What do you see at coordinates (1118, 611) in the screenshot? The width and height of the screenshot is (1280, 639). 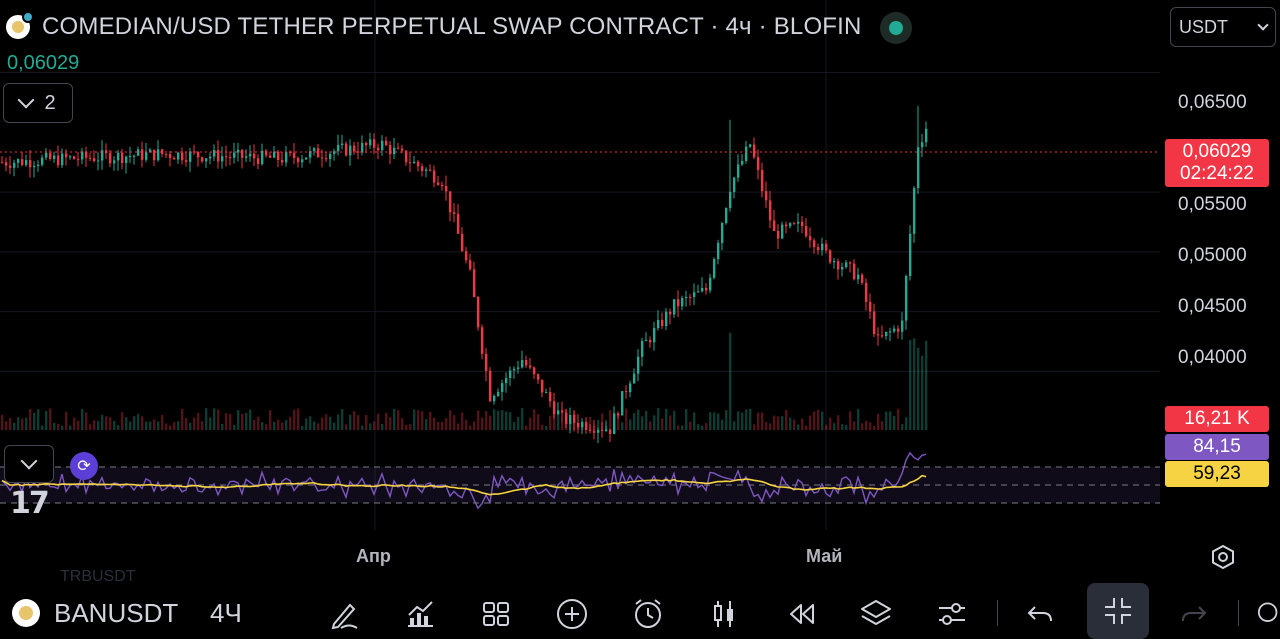 I see `exit-fullscreen-button` at bounding box center [1118, 611].